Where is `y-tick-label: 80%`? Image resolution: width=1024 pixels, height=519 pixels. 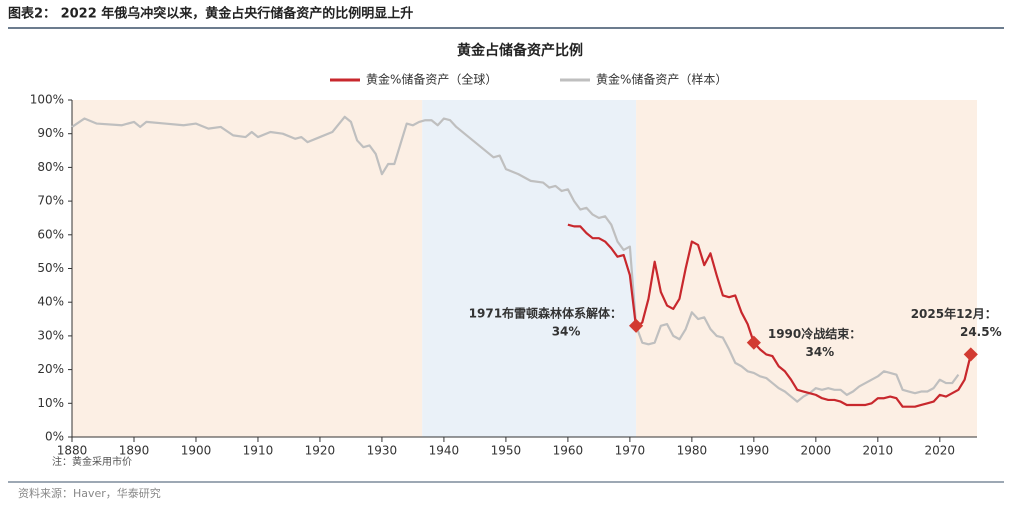 y-tick-label: 80% is located at coordinates (50, 167).